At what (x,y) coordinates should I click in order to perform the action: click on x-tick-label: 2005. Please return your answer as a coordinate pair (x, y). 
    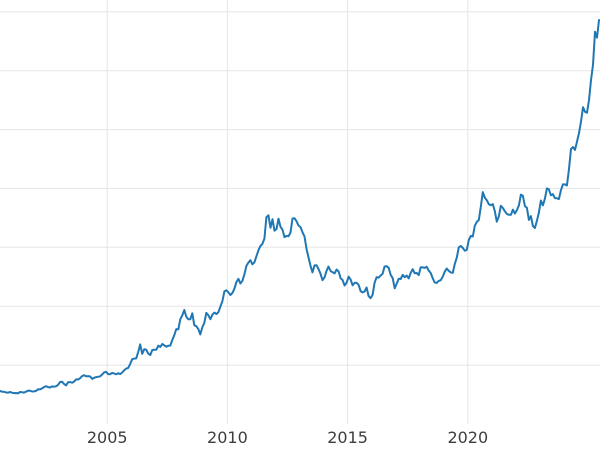
    Looking at the image, I should click on (107, 437).